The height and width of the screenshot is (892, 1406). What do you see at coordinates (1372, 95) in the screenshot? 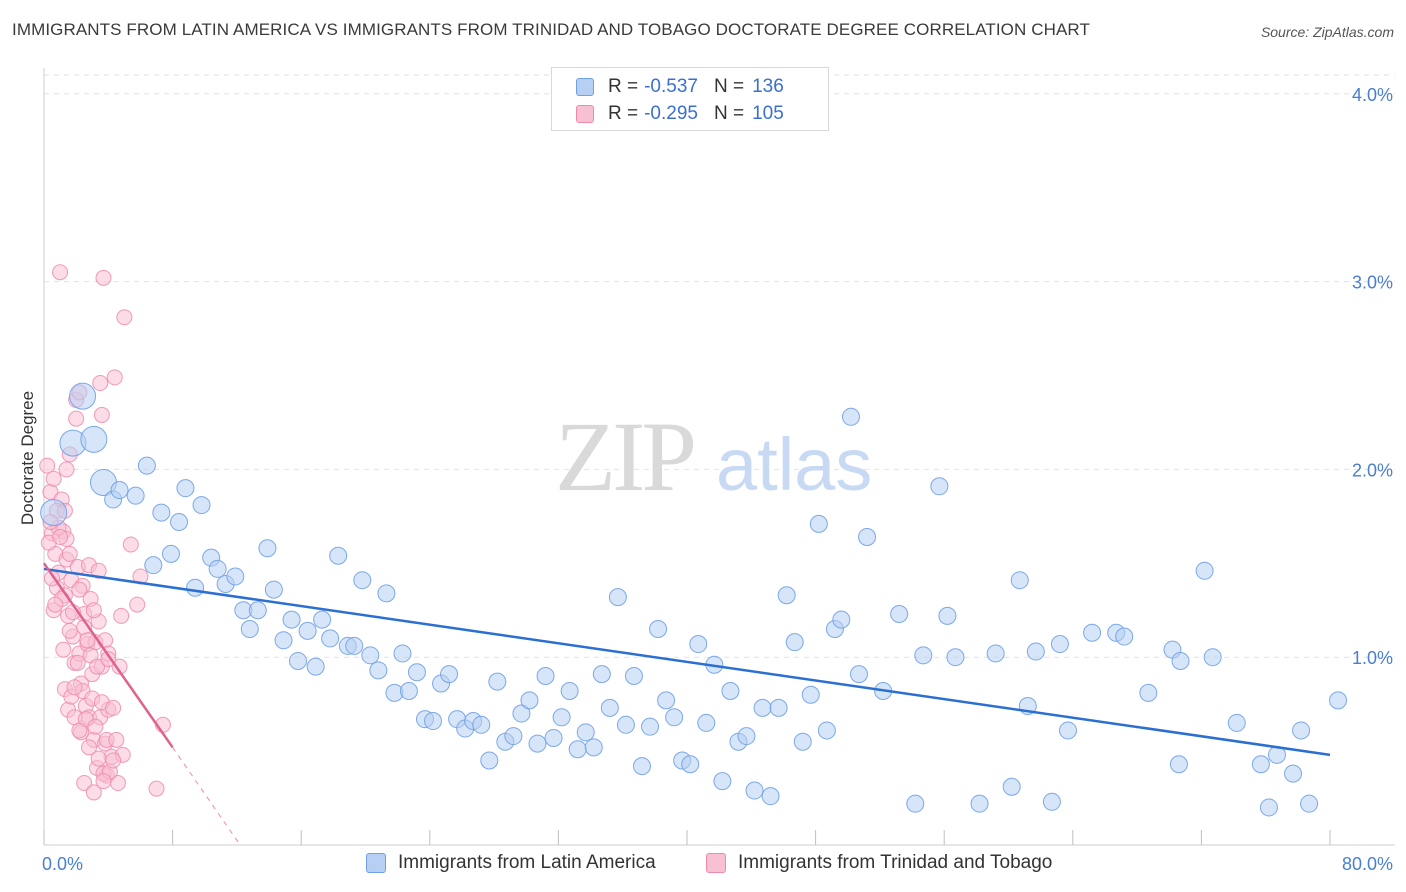
I see `y-tick-label: 4.0%` at bounding box center [1372, 95].